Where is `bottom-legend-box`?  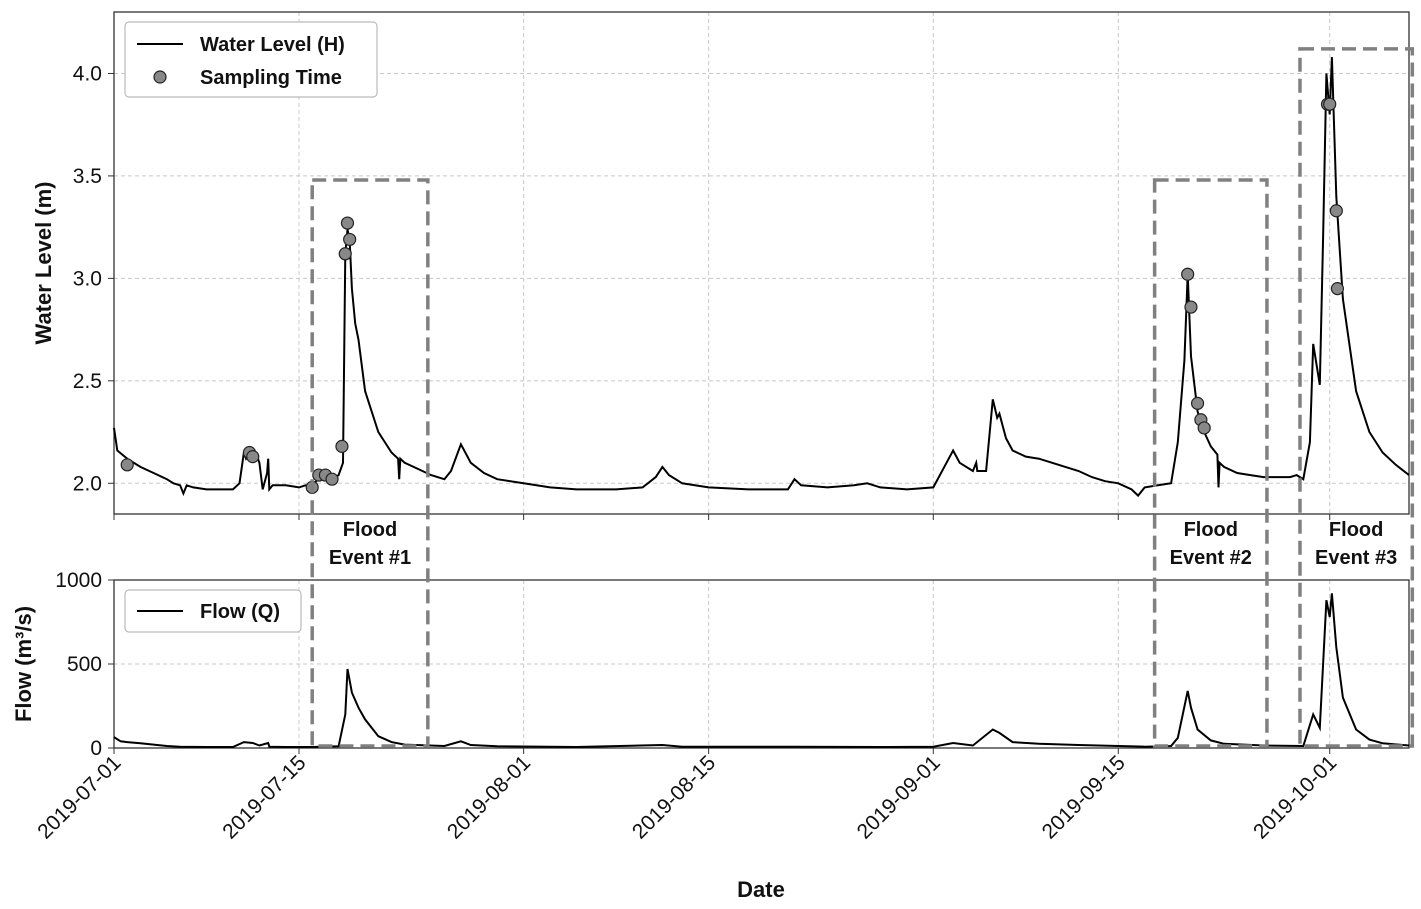
bottom-legend-box is located at coordinates (213, 611).